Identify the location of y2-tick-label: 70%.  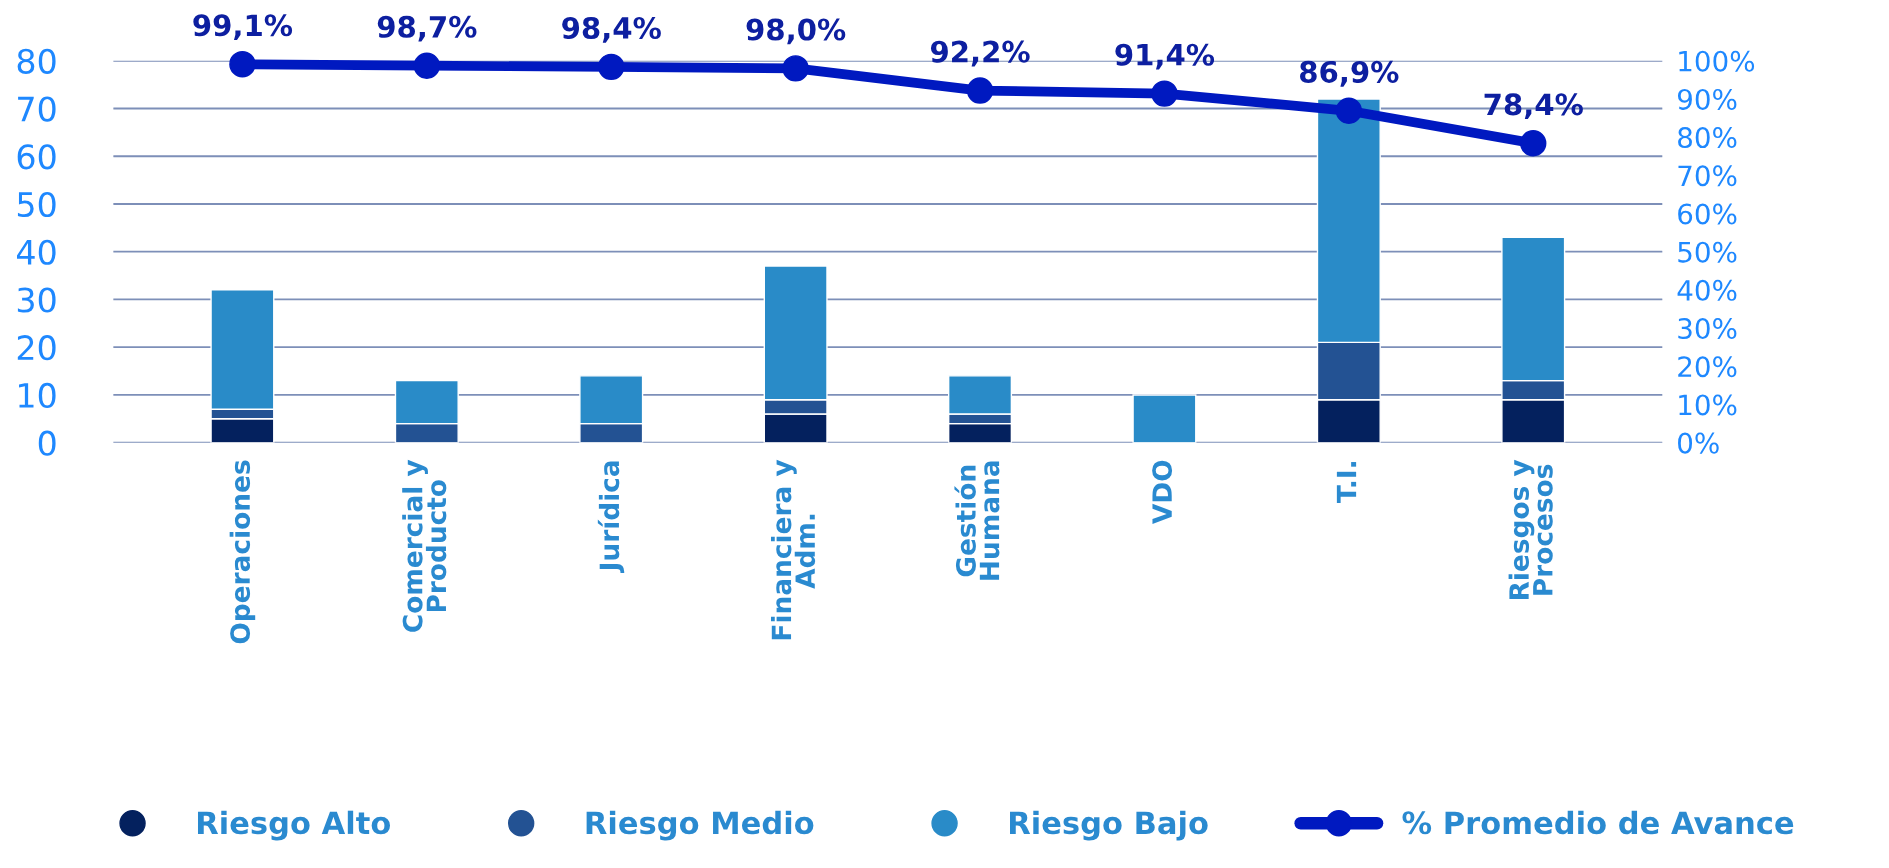
(1707, 176).